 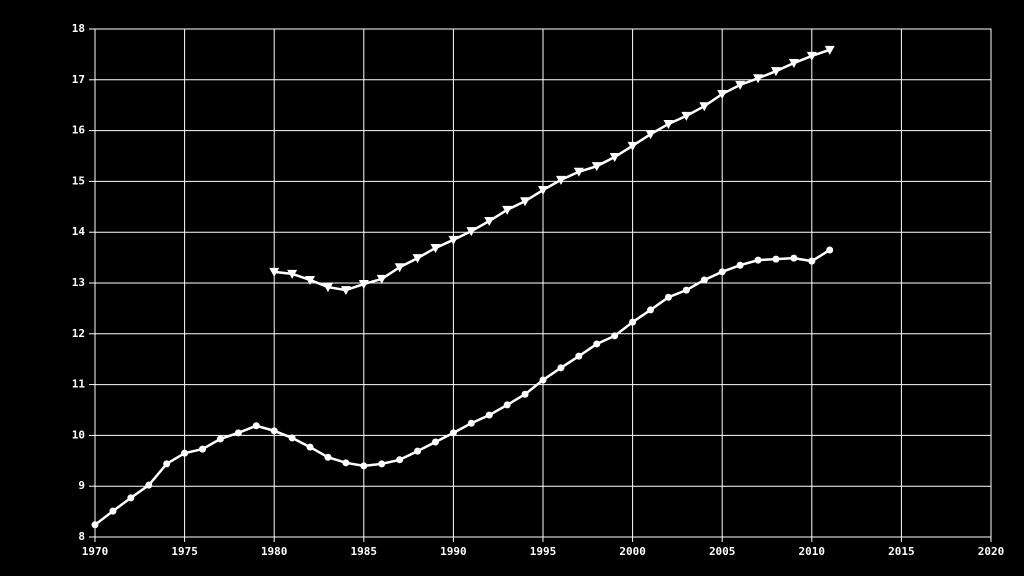 What do you see at coordinates (78, 333) in the screenshot?
I see `y-tick-label: 12` at bounding box center [78, 333].